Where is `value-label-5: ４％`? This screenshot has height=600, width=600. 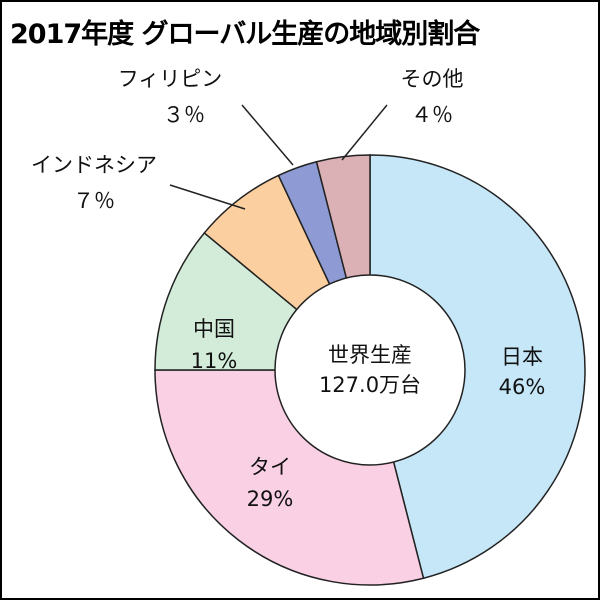 value-label-5: ４％ is located at coordinates (432, 115).